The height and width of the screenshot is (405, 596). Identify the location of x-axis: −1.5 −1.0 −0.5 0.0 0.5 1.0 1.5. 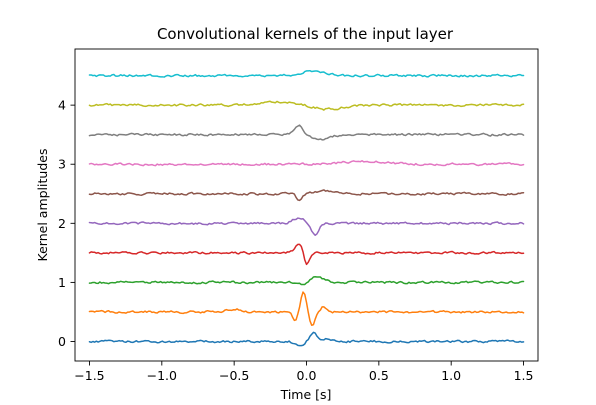
(303, 372).